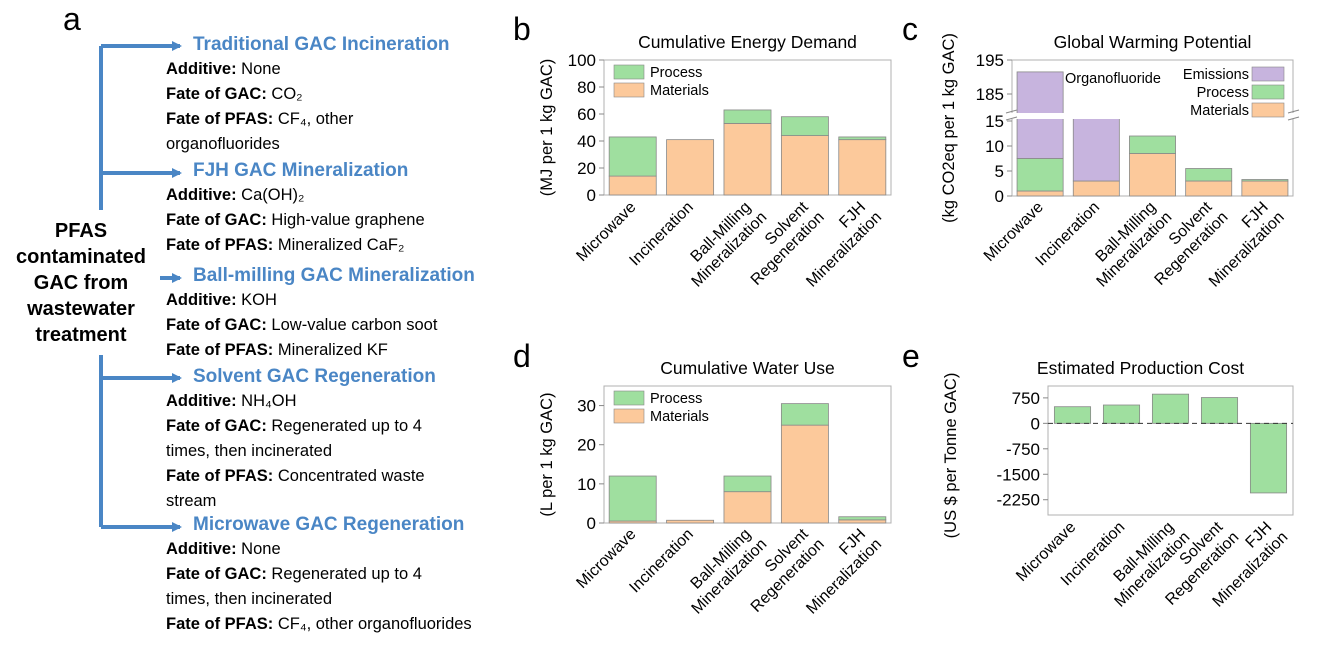  Describe the element at coordinates (220, 476) in the screenshot. I see `route-detail-key: Fate of PFAS:` at that location.